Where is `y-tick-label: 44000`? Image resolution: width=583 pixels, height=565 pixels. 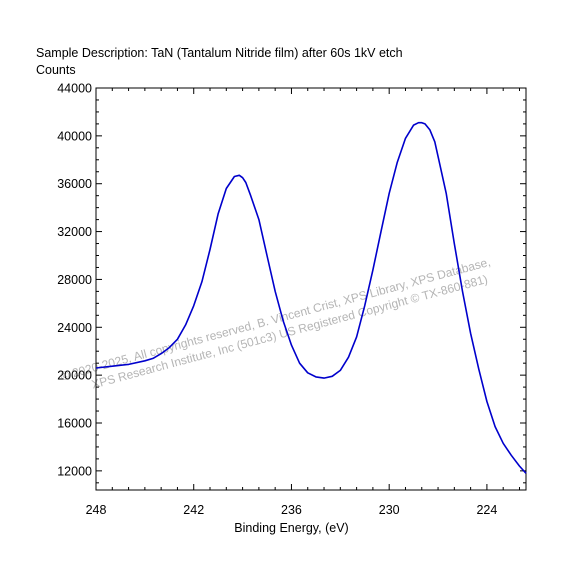 y-tick-label: 44000 is located at coordinates (74, 89).